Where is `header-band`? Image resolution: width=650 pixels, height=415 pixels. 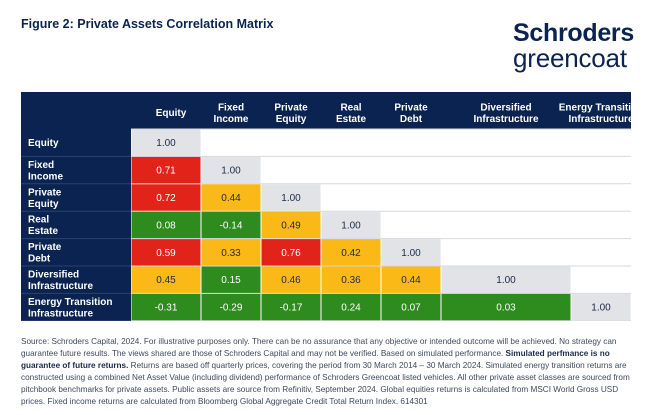
header-band is located at coordinates (326, 110).